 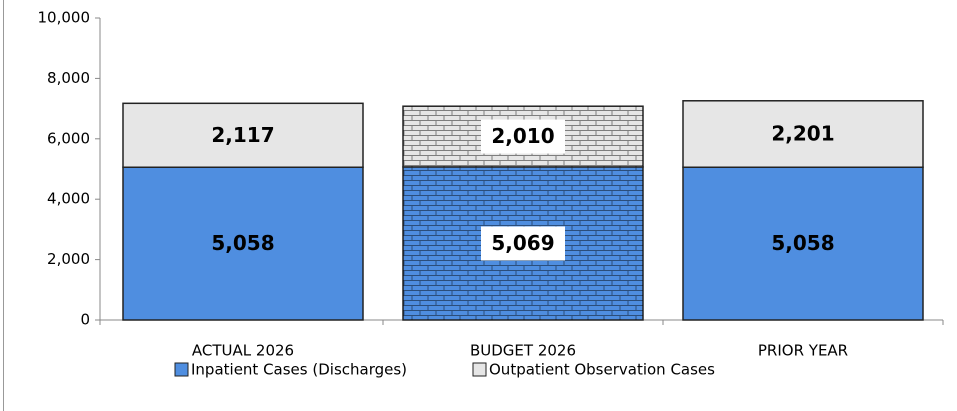 I want to click on legend-label: Inpatient Cases (Discharges), so click(x=299, y=370).